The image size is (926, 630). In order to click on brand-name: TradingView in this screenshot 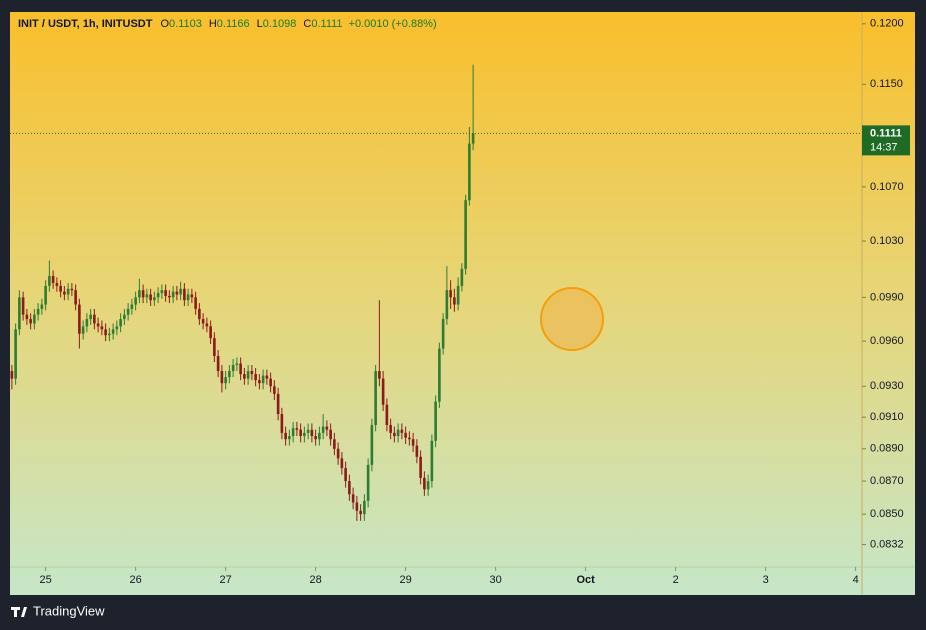, I will do `click(69, 610)`.